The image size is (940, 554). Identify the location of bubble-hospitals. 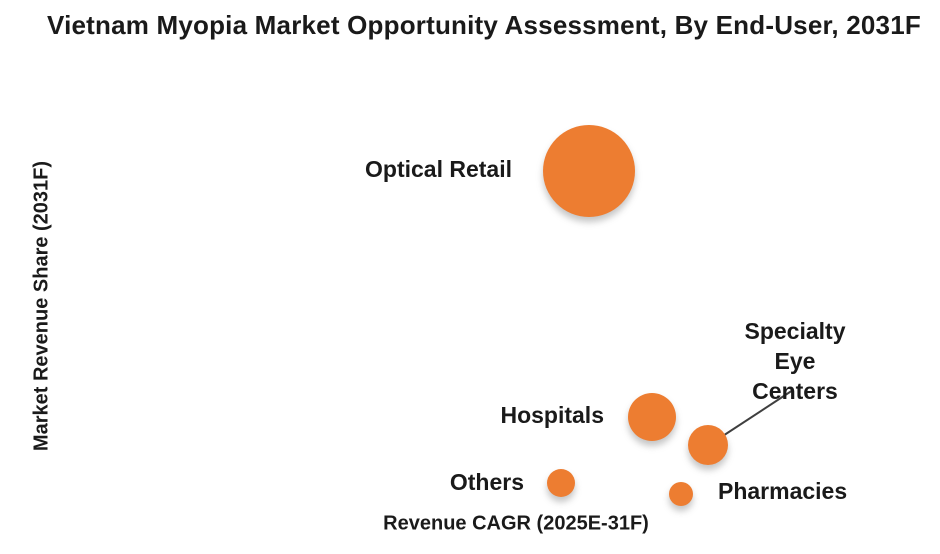
(652, 417).